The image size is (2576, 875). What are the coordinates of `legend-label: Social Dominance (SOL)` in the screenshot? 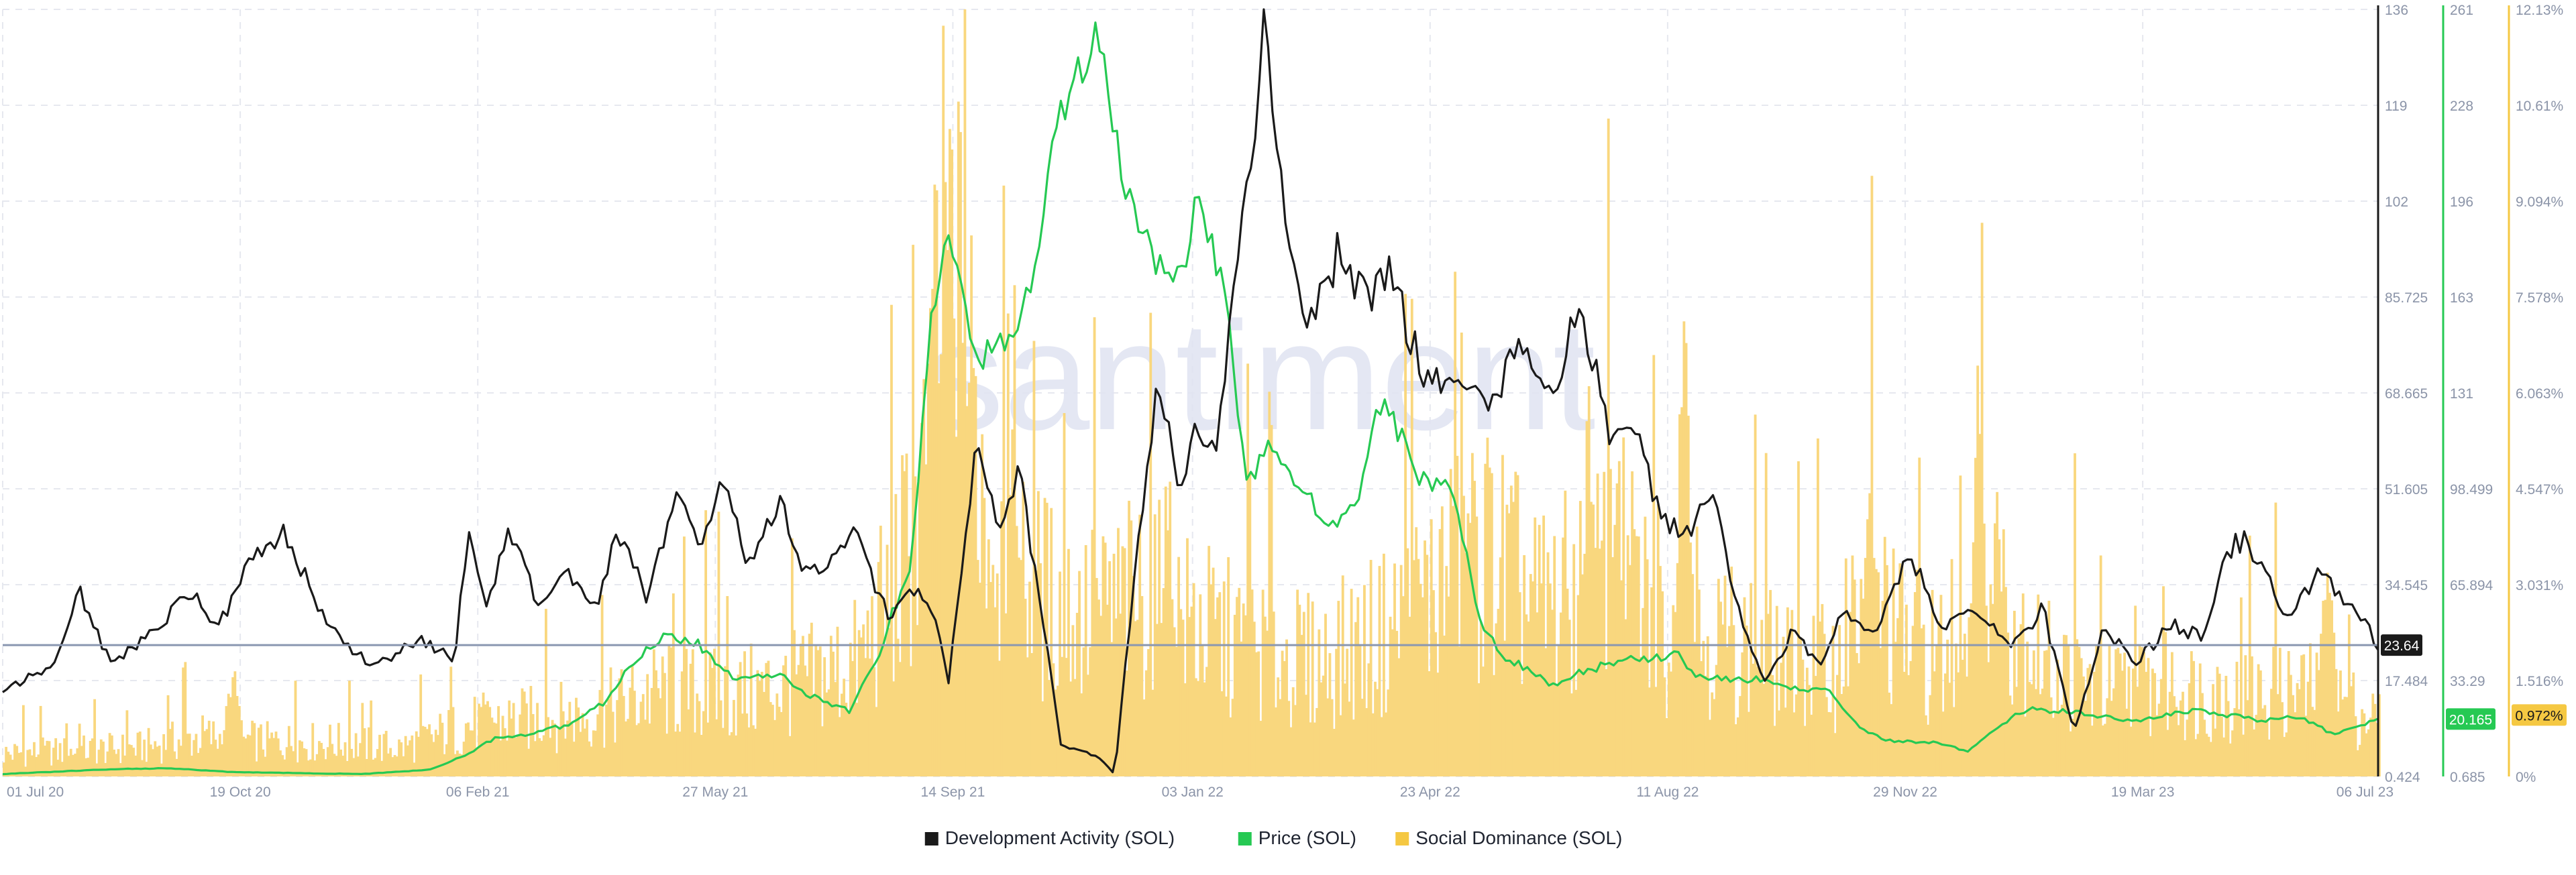 It's located at (1518, 837).